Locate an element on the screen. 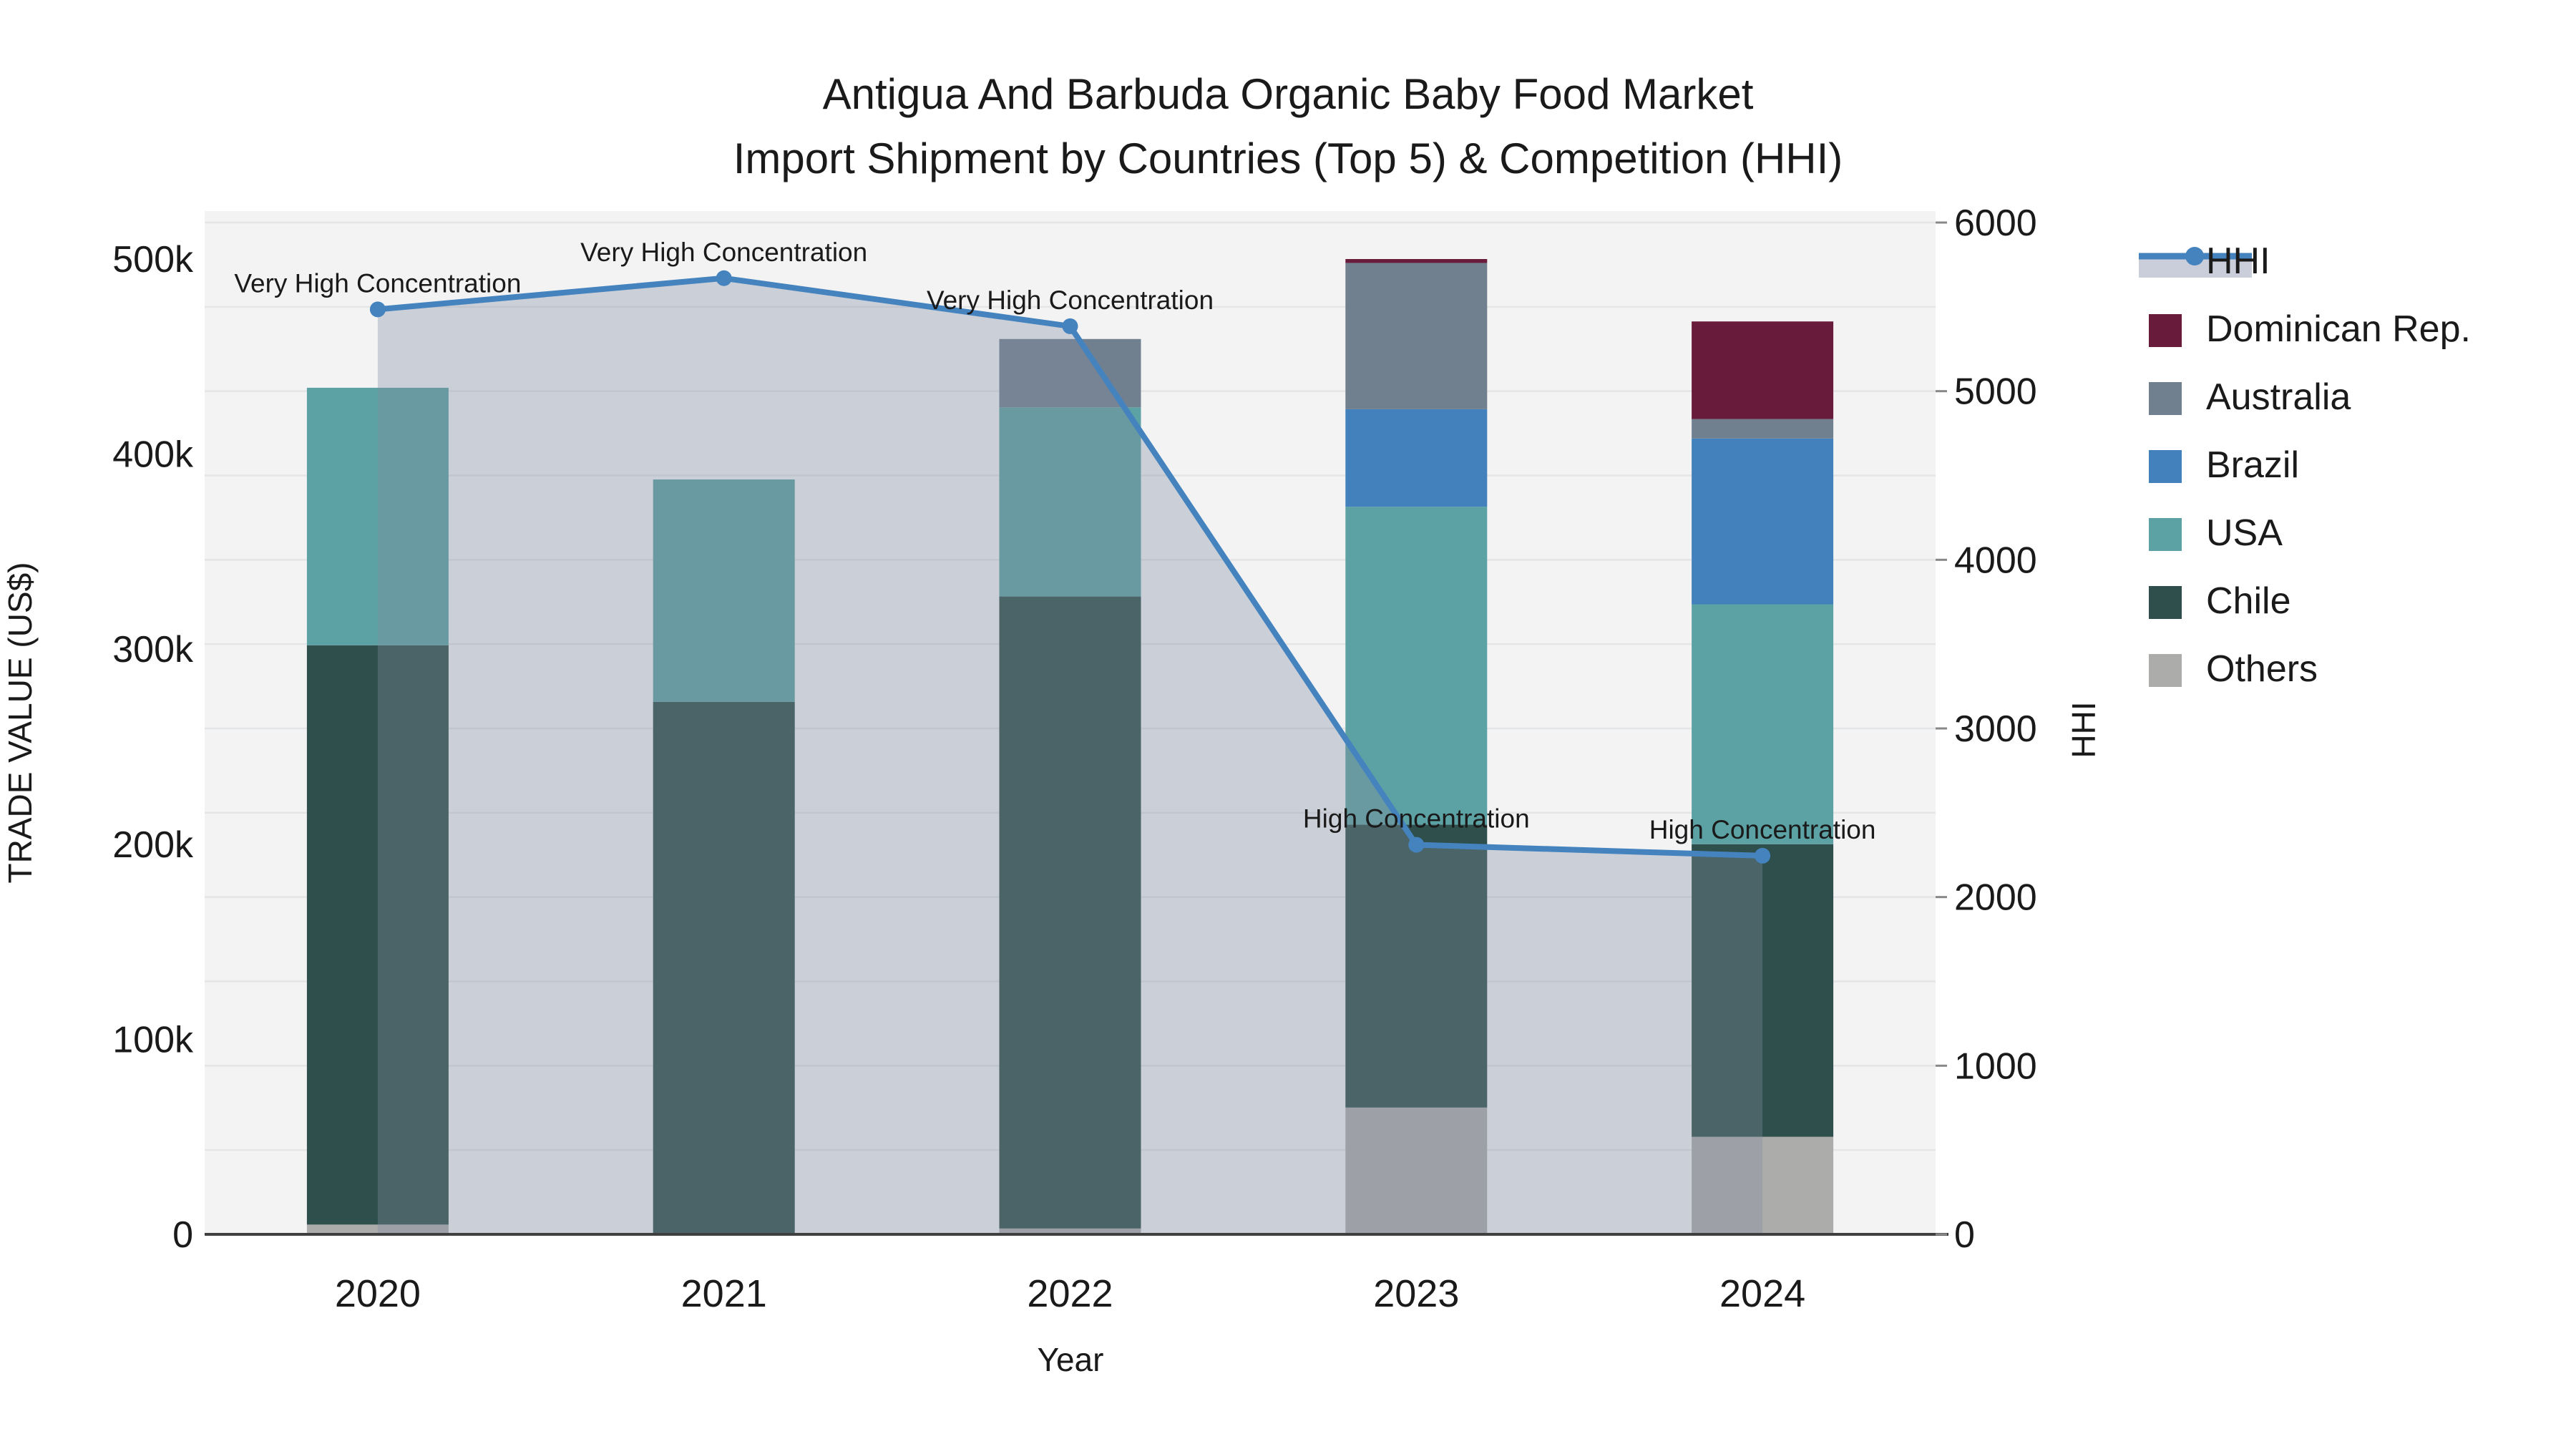 This screenshot has width=2576, height=1449. y2-axis-title: HHI is located at coordinates (2083, 729).